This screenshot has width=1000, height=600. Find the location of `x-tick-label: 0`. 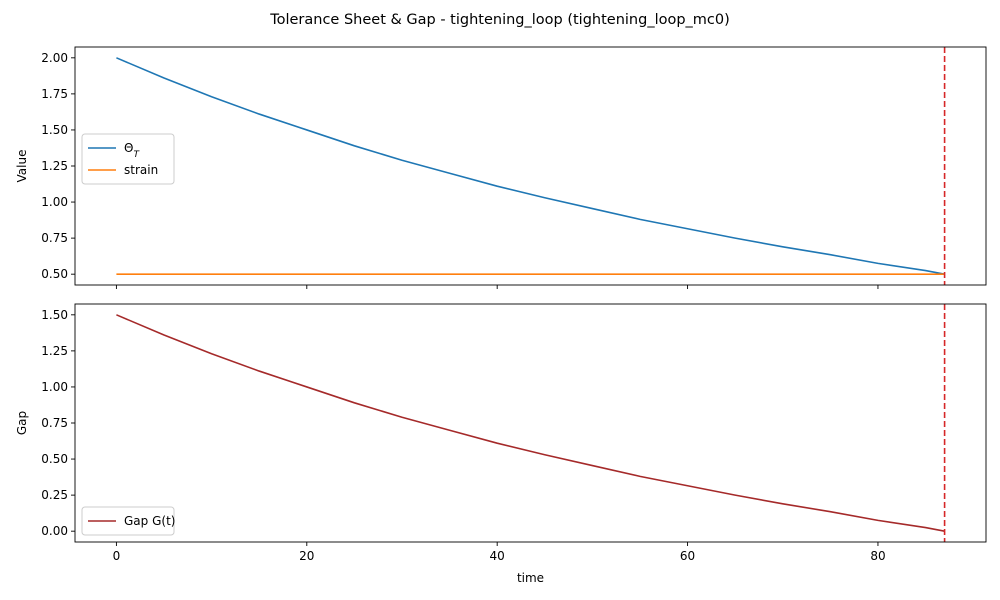

x-tick-label: 0 is located at coordinates (117, 556).